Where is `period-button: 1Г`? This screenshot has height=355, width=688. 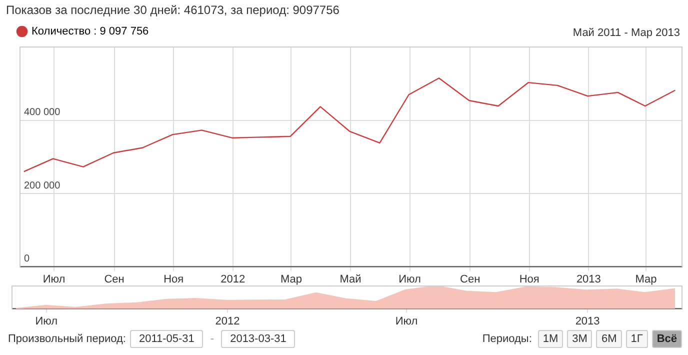
period-button: 1Г is located at coordinates (637, 339).